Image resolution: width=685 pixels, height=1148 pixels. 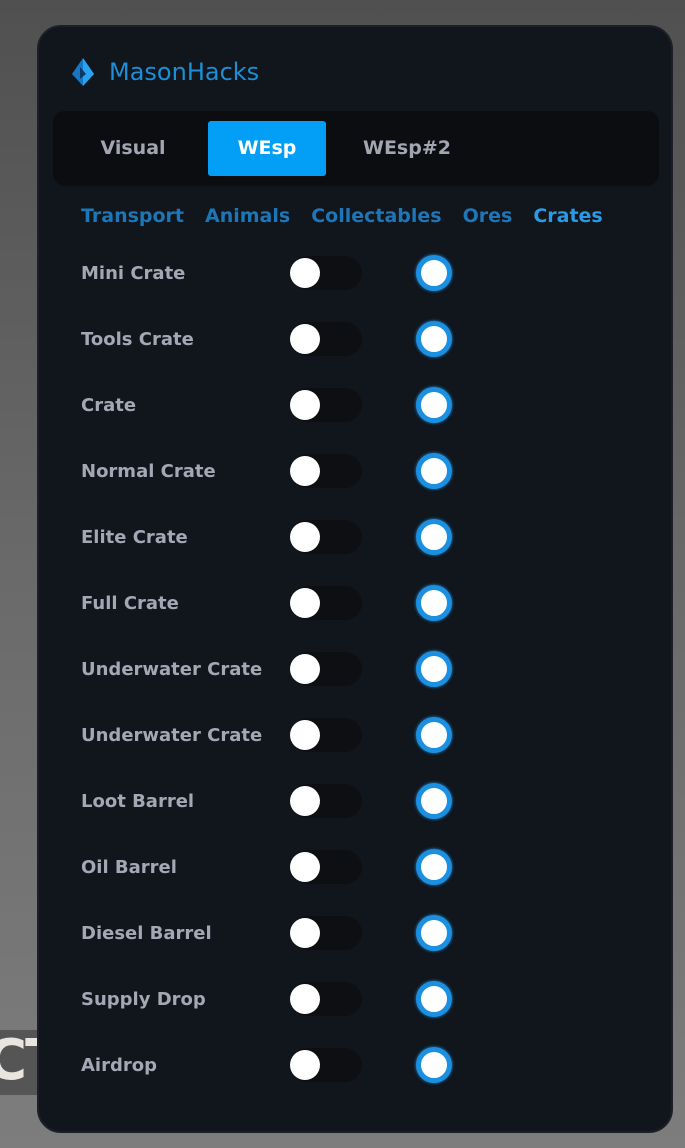 I want to click on tab-visual: Visual, so click(x=133, y=148).